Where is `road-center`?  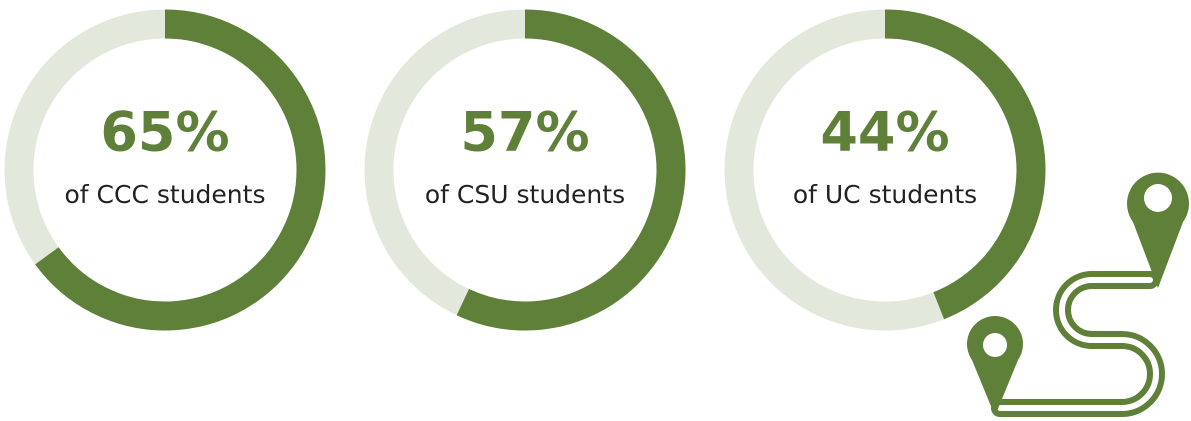 road-center is located at coordinates (1078, 344).